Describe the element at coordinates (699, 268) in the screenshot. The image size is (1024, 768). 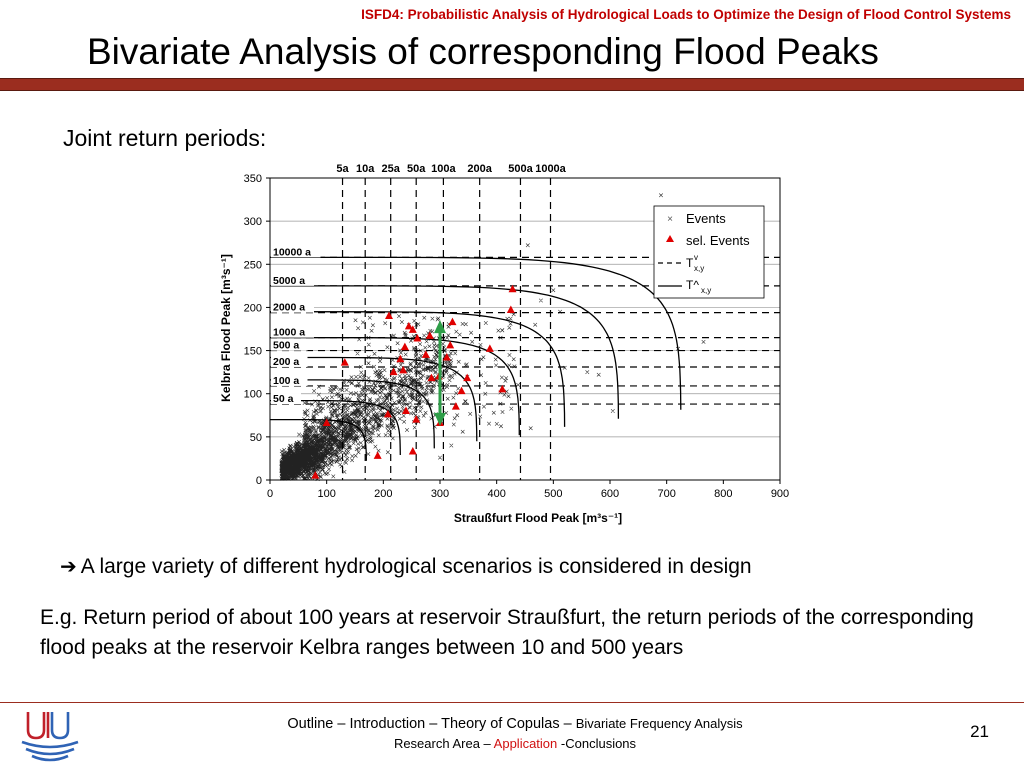
I see `legend-dashed-sub: x,y` at that location.